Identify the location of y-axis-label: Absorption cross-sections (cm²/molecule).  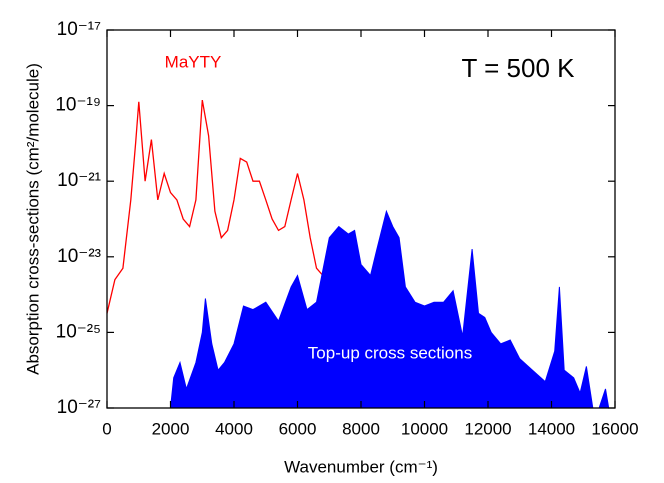
(32, 219).